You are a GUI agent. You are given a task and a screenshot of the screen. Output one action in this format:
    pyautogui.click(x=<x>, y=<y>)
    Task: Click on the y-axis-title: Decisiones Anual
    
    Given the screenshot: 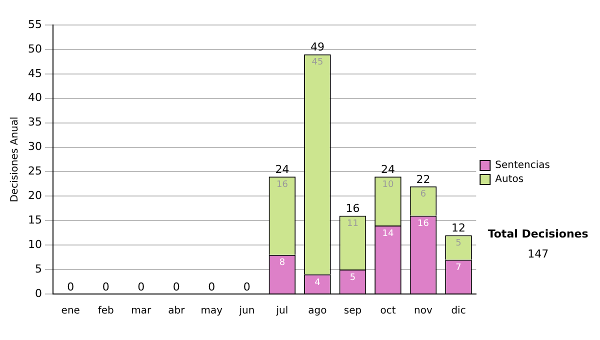 What is the action you would take?
    pyautogui.click(x=15, y=159)
    